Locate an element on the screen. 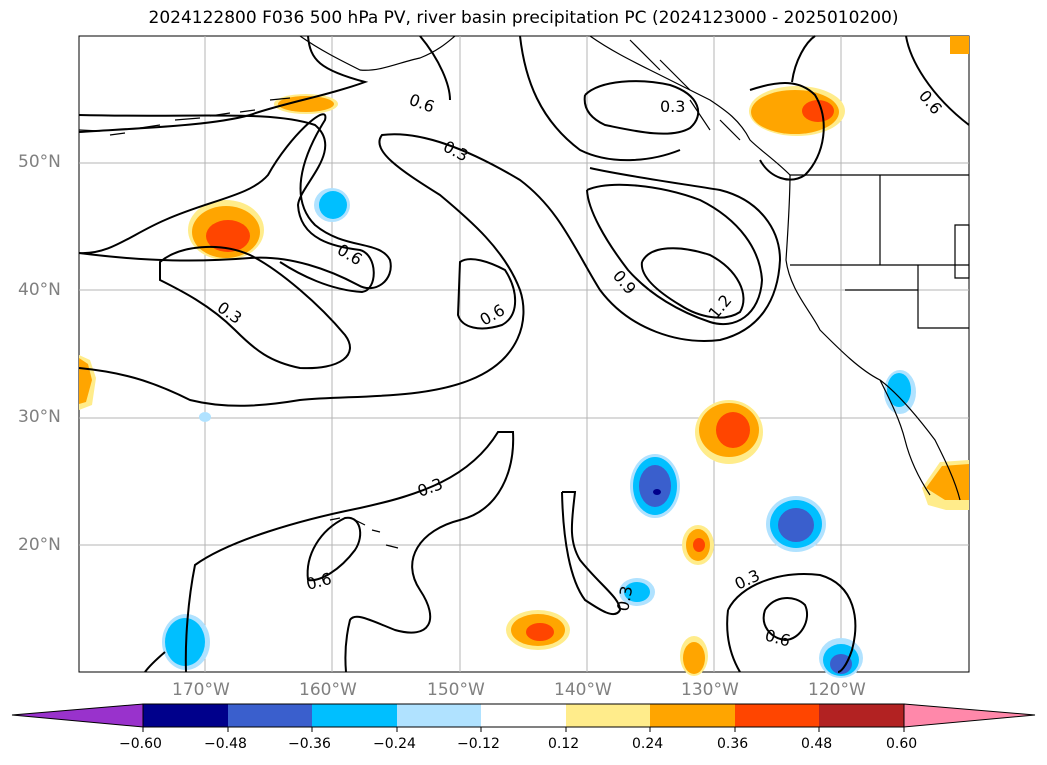 The image size is (1047, 765). colorbar-tick: −0.60 is located at coordinates (140, 744).